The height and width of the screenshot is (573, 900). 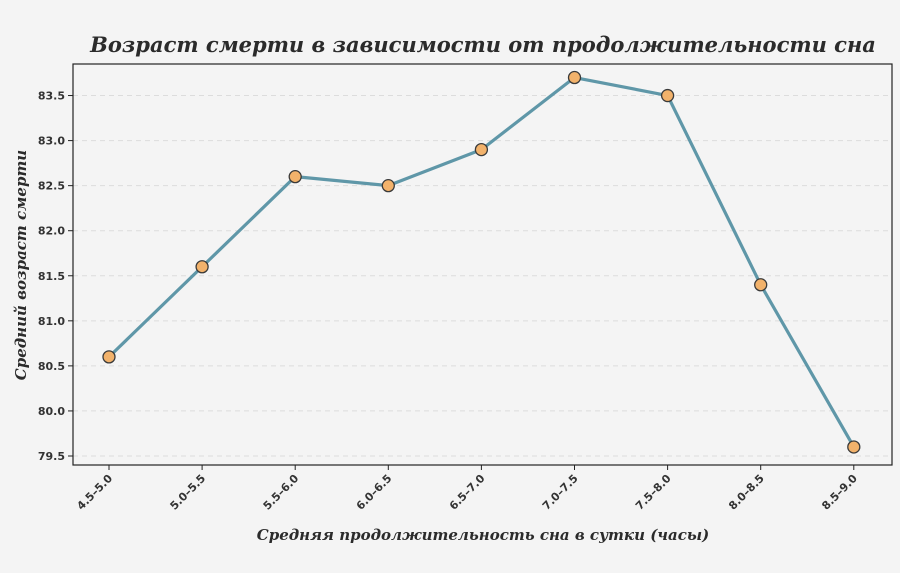 I want to click on y-axis: 79.5 80.0 80.5 81.0 81.5 82.0 82.5 83.0 83.5, so click(x=55, y=276).